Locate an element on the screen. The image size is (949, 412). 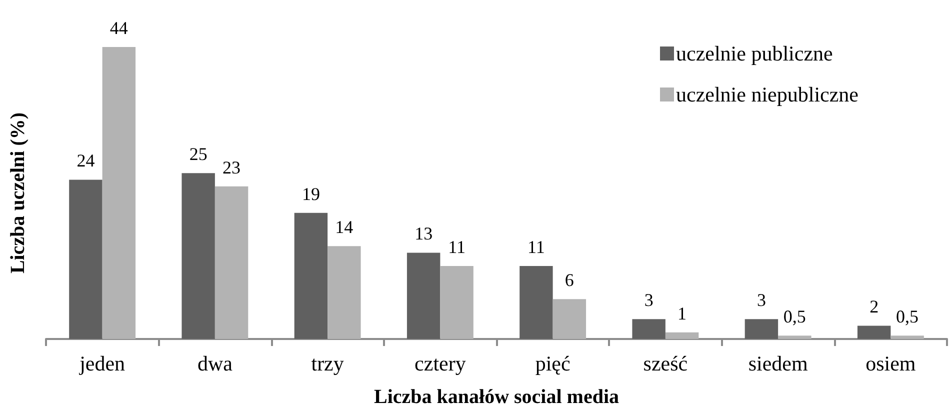
x-tick-label: jeden is located at coordinates (102, 364).